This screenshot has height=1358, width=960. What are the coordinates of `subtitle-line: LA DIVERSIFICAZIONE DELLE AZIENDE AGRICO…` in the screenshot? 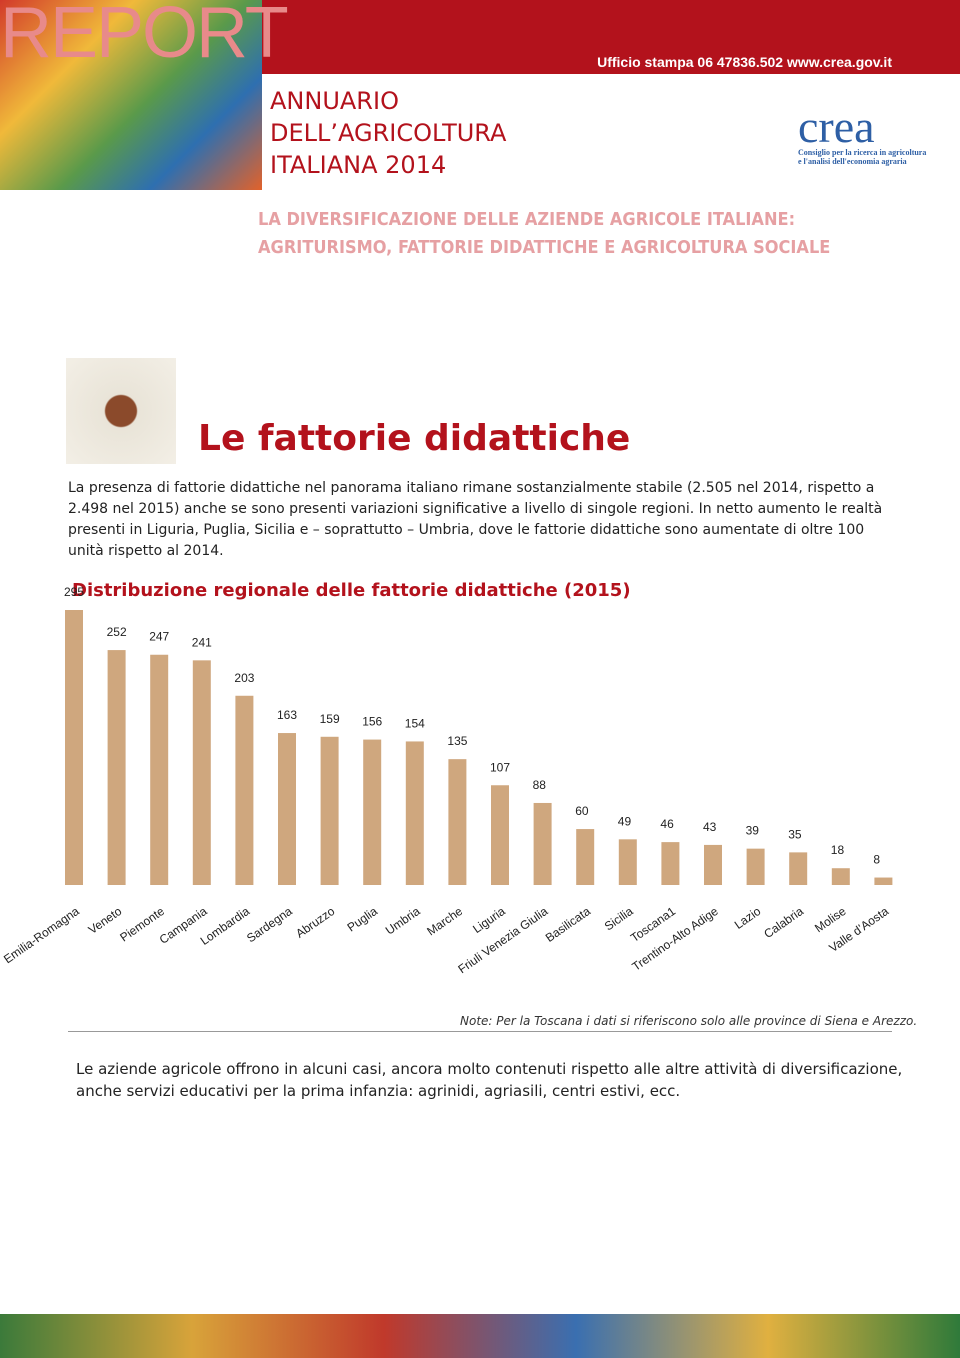 It's located at (527, 219).